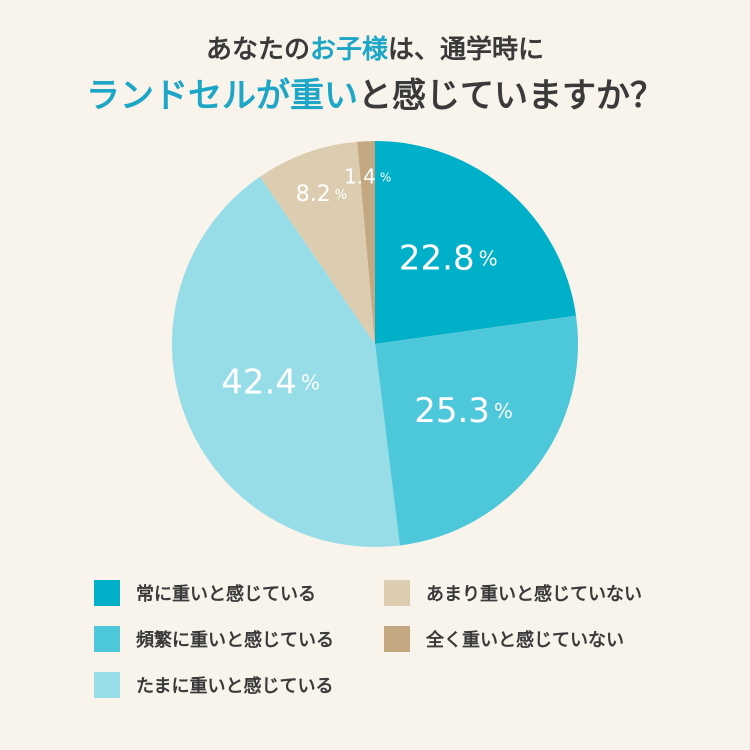 The height and width of the screenshot is (750, 750). What do you see at coordinates (321, 194) in the screenshot?
I see `slice-label-4: 8.2%` at bounding box center [321, 194].